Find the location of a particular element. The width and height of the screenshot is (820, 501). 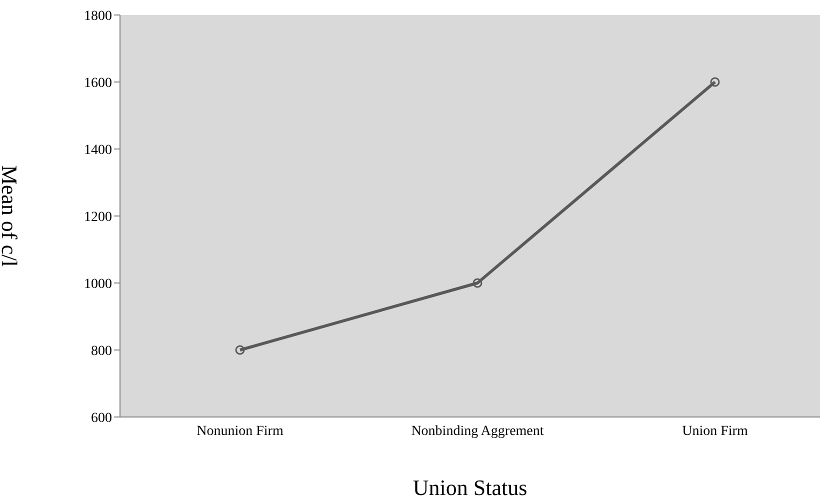

y-tick-label: 800 is located at coordinates (101, 351).